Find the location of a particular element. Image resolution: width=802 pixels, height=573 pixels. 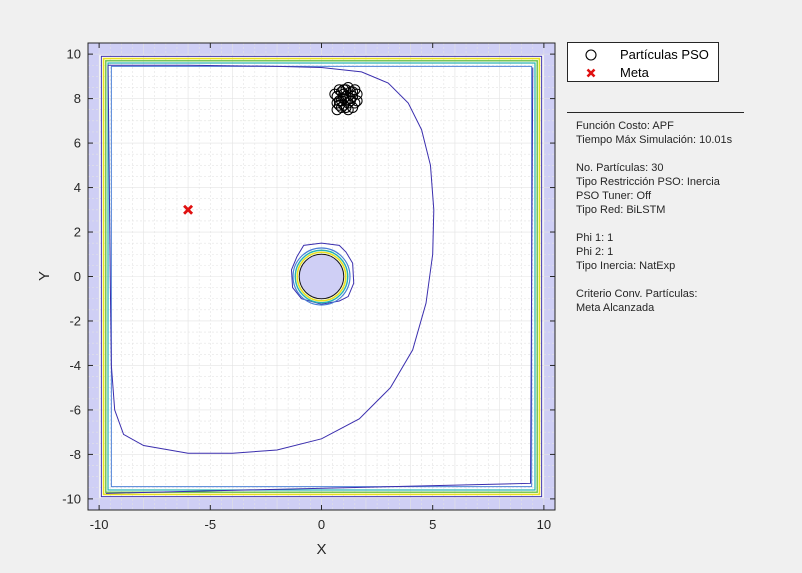

annotation-line: PSO Tuner: Off is located at coordinates (613, 196).